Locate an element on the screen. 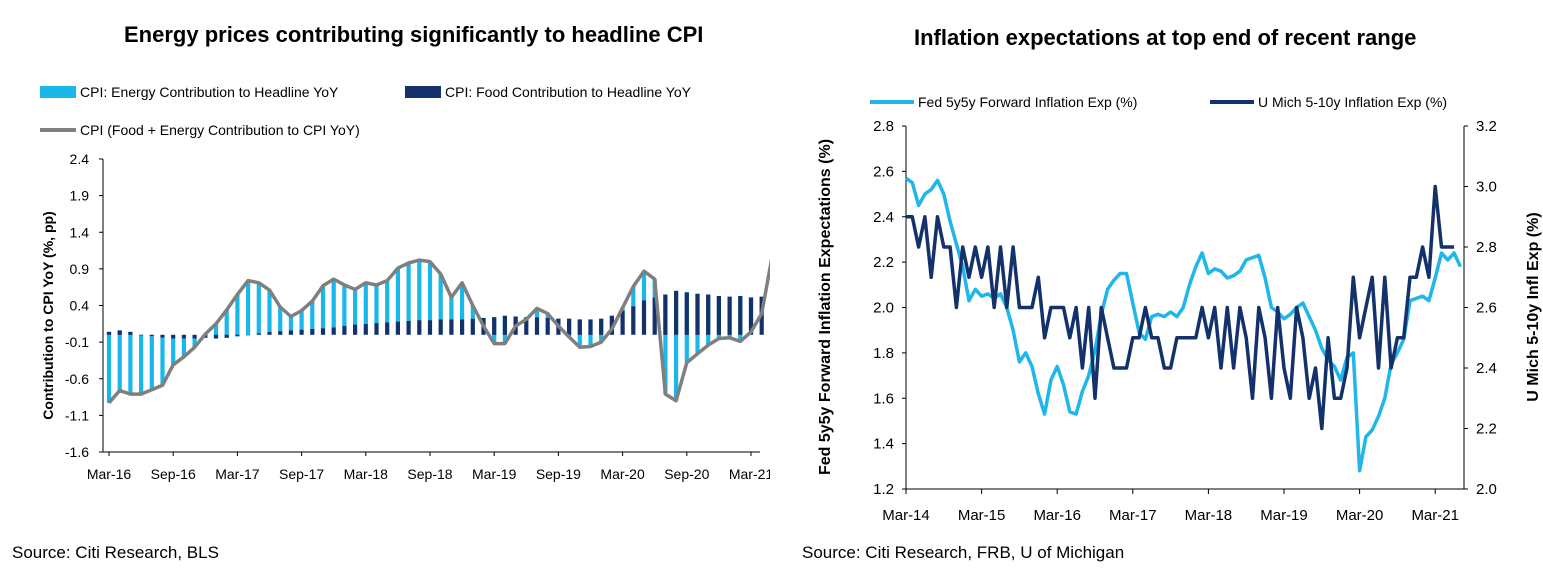  right-y2-axis-label: U Mich 5-10y Infl Exp (%) is located at coordinates (1533, 306).